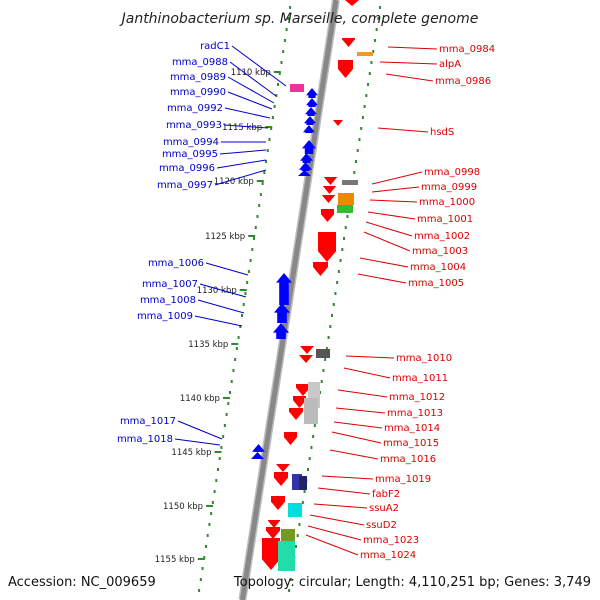 The width and height of the screenshot is (600, 600). What do you see at coordinates (200, 62) in the screenshot?
I see `gene-label-mma_0988: mma_0988` at bounding box center [200, 62].